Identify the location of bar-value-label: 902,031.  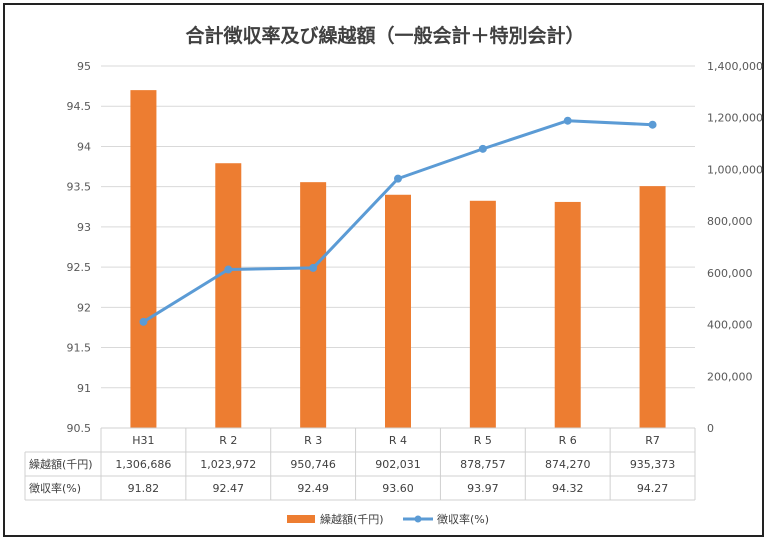
(398, 464).